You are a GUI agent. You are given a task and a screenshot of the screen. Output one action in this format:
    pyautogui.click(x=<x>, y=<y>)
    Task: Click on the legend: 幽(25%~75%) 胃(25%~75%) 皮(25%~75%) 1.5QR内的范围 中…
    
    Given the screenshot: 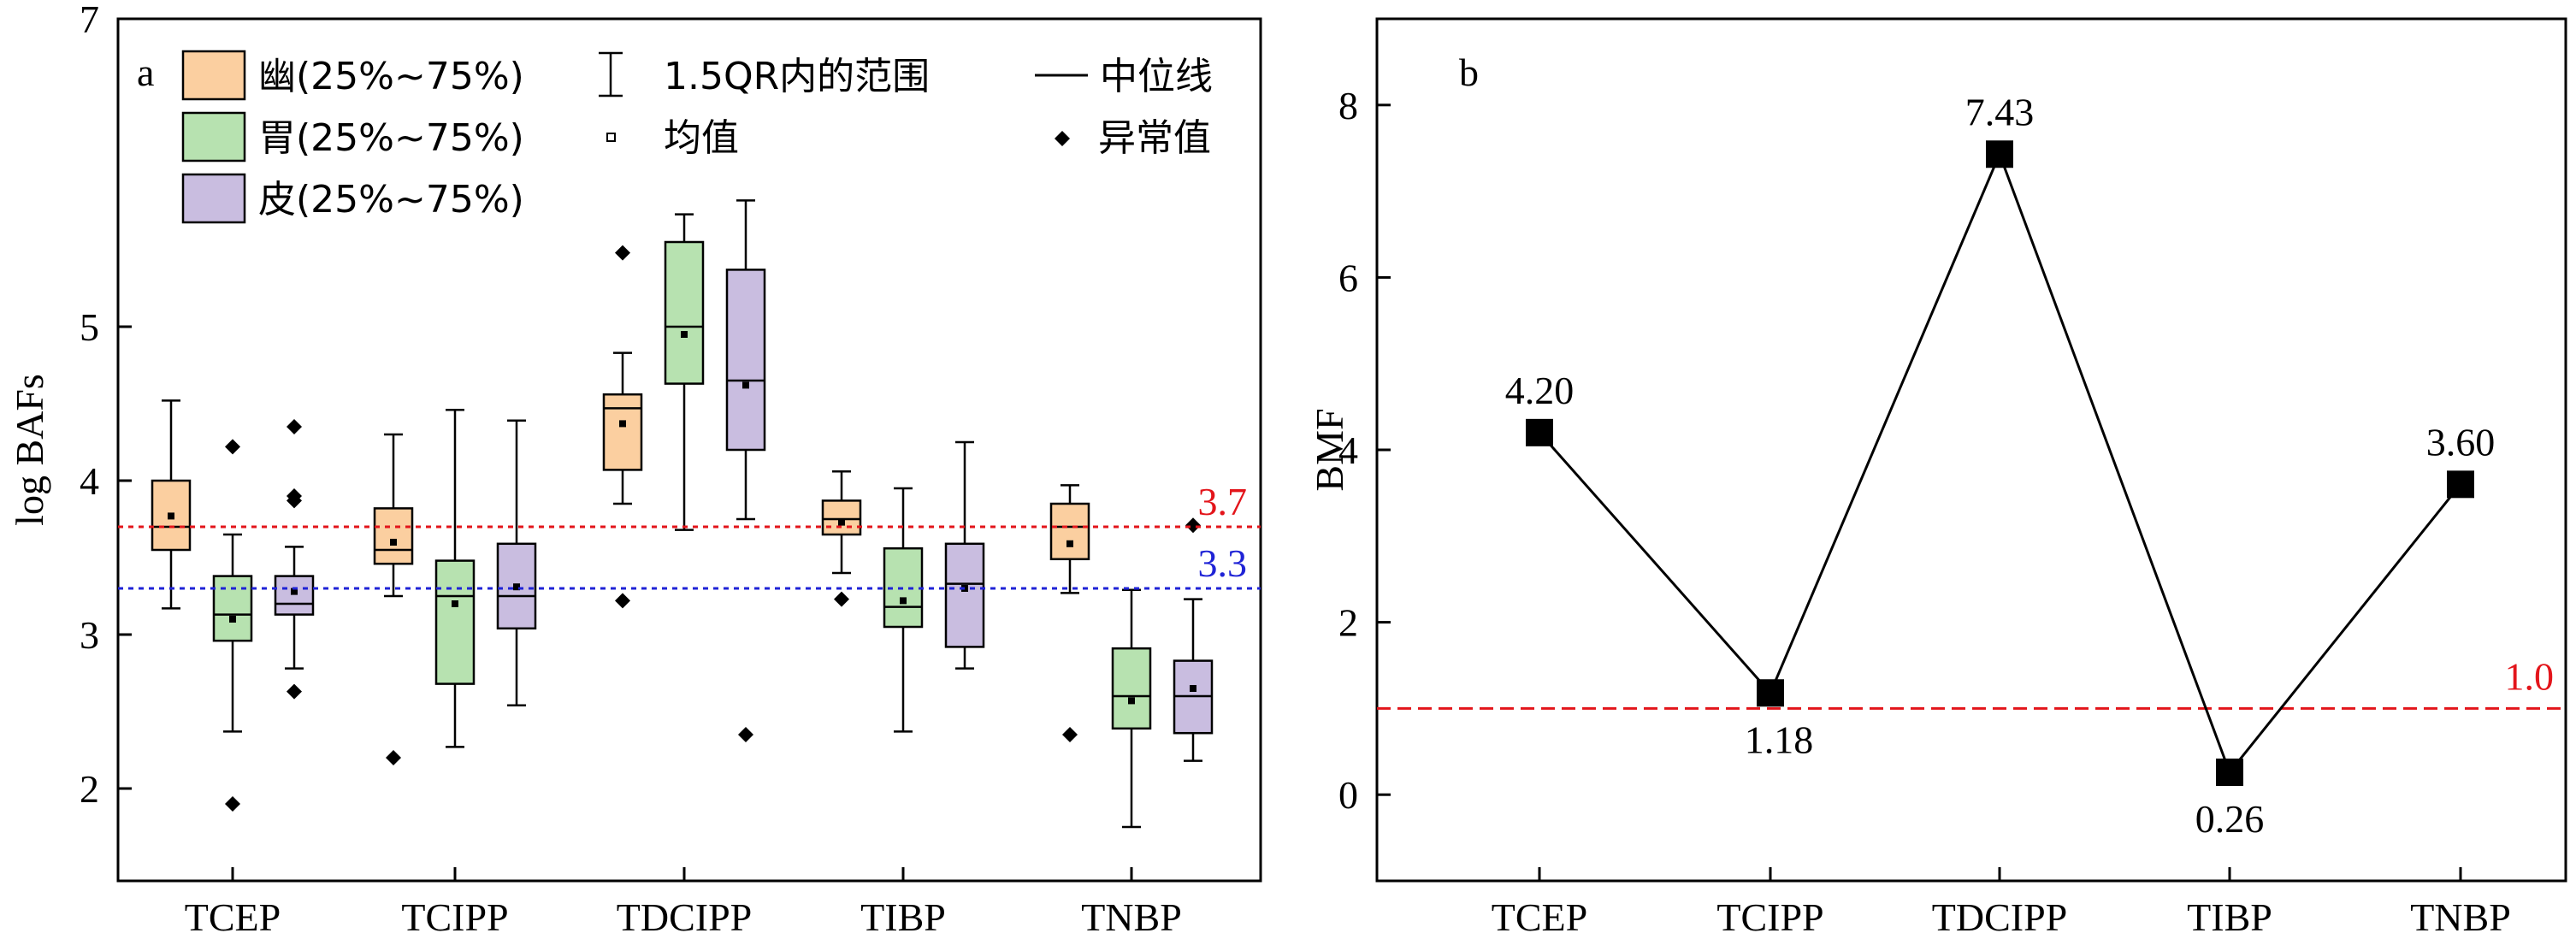 What is the action you would take?
    pyautogui.click(x=697, y=137)
    